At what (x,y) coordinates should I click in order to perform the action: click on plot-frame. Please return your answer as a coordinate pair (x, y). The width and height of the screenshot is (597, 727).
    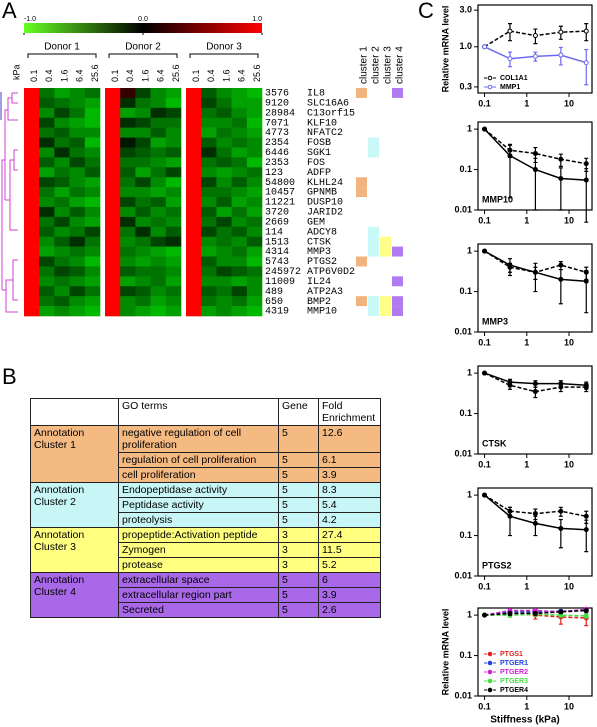
    Looking at the image, I should click on (535, 532).